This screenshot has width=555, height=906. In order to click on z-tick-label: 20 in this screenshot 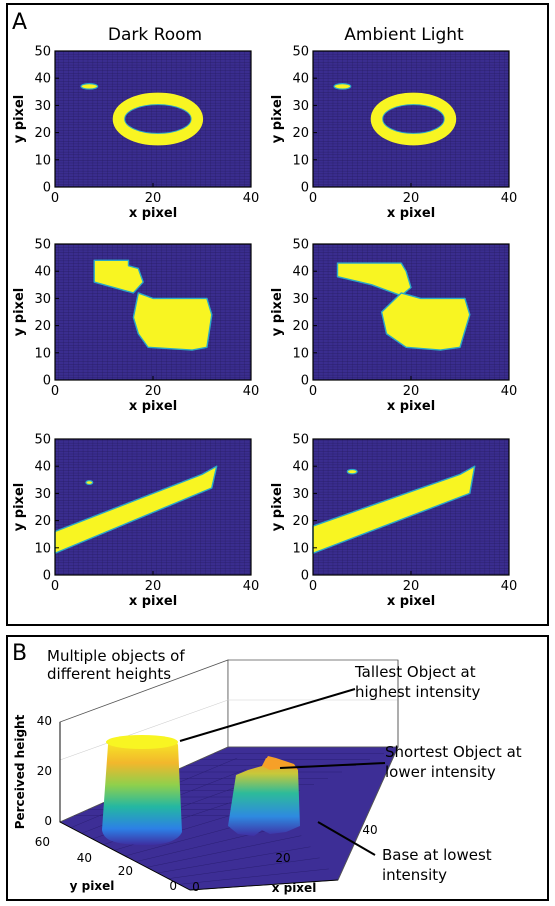, I will do `click(44, 771)`.